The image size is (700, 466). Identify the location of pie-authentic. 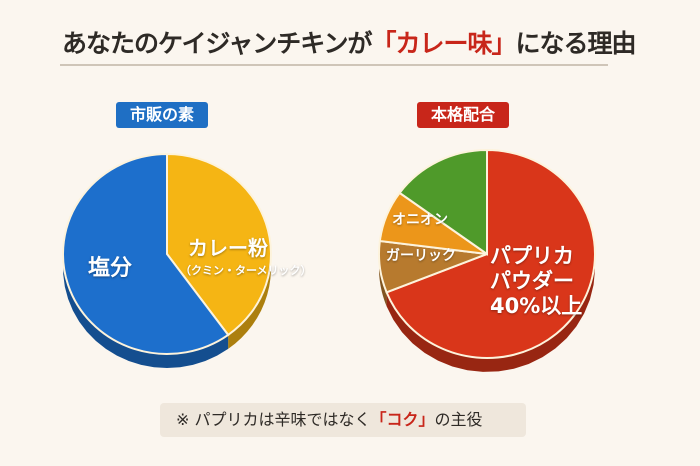
(487, 260).